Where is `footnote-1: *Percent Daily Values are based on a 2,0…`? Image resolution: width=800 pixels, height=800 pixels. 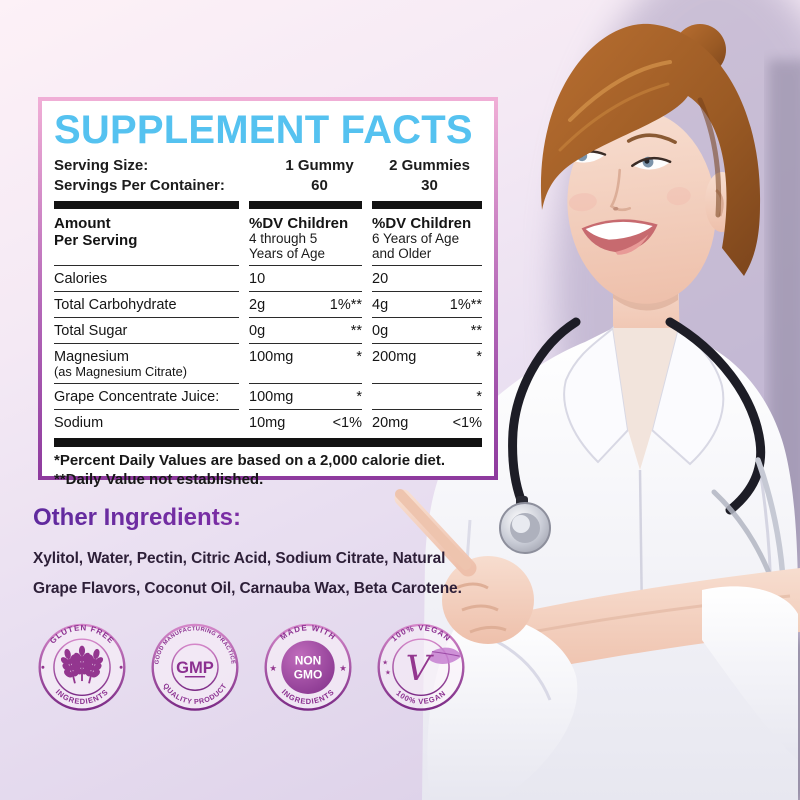 footnote-1: *Percent Daily Values are based on a 2,0… is located at coordinates (250, 460).